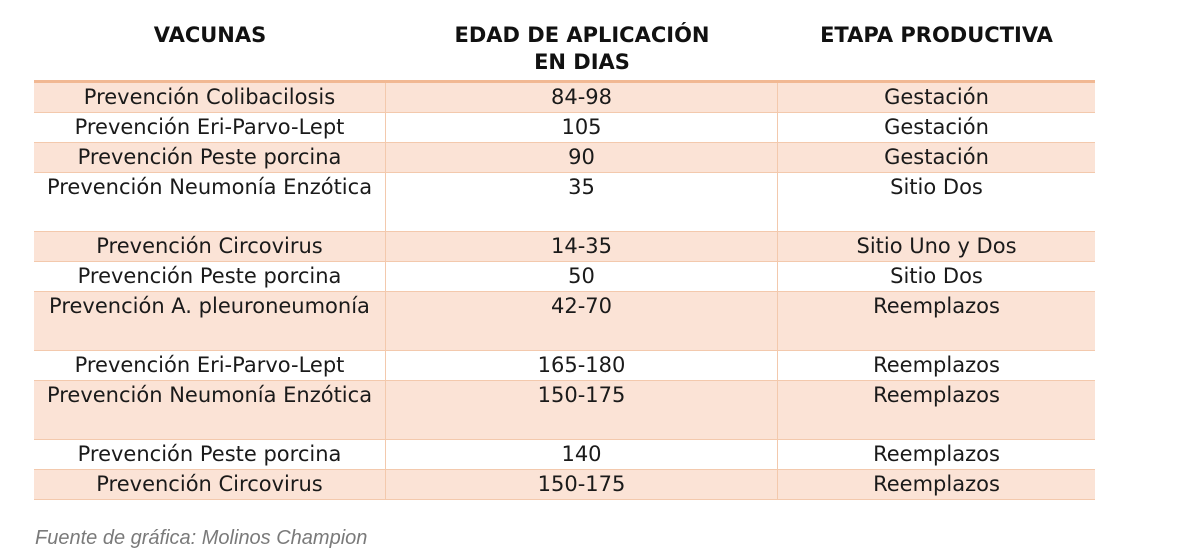 The width and height of the screenshot is (1204, 559). What do you see at coordinates (936, 35) in the screenshot?
I see `header-etapa: ETAPA PRODUCTIVA` at bounding box center [936, 35].